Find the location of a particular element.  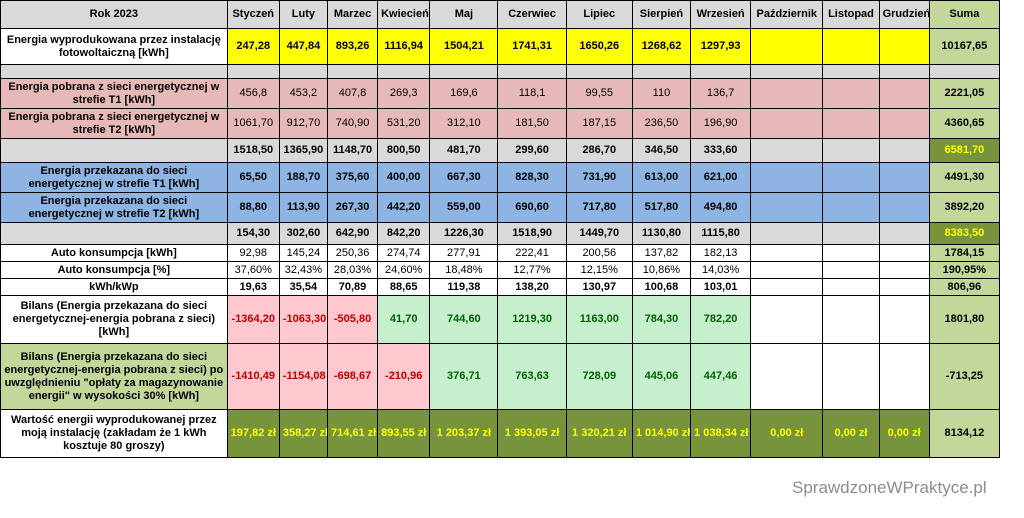

table-cell: 1148,70 is located at coordinates (352, 150).